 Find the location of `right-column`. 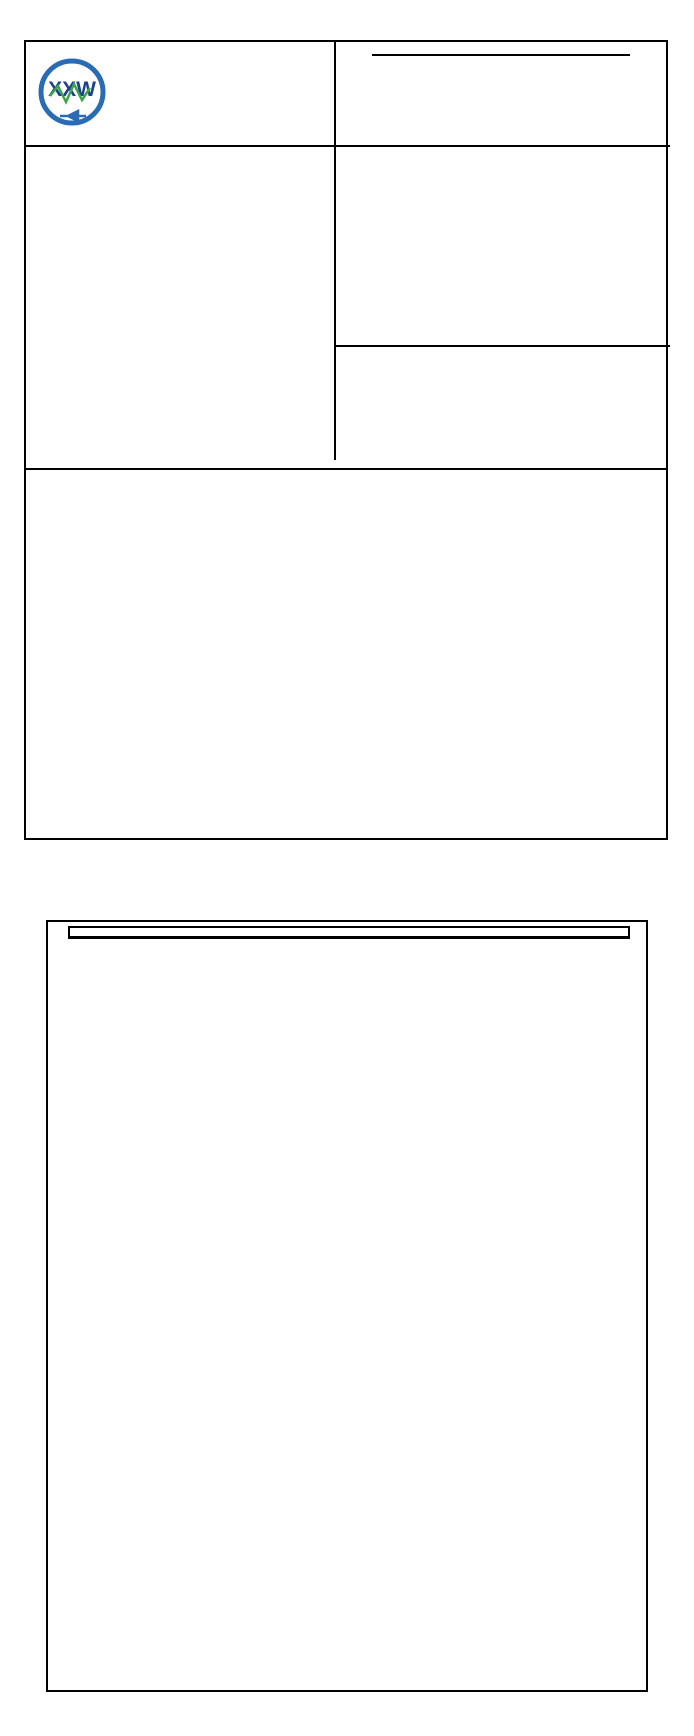

right-column is located at coordinates (502, 302).